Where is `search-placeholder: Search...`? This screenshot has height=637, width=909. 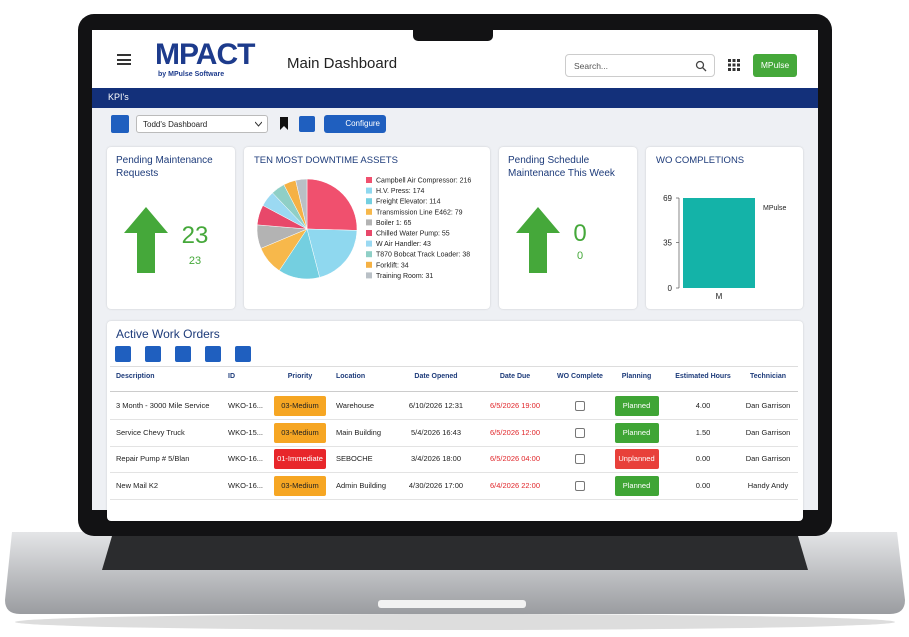
search-placeholder: Search... is located at coordinates (591, 66).